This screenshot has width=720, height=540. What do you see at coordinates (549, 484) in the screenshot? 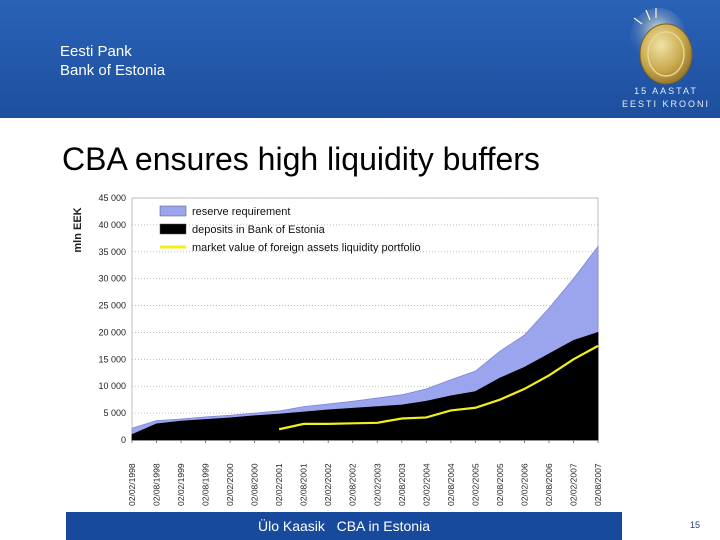
I see `x-tick-label: 02/08/2006` at bounding box center [549, 484].